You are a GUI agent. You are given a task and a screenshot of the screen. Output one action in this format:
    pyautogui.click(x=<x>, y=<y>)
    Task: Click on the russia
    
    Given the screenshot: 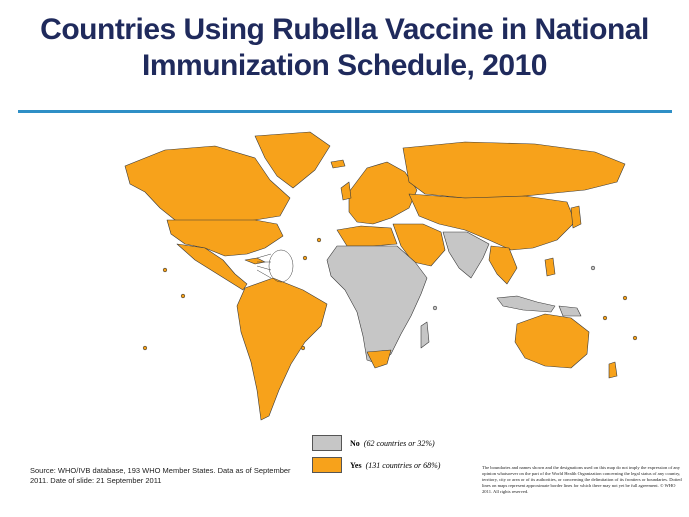 What is the action you would take?
    pyautogui.click(x=514, y=170)
    